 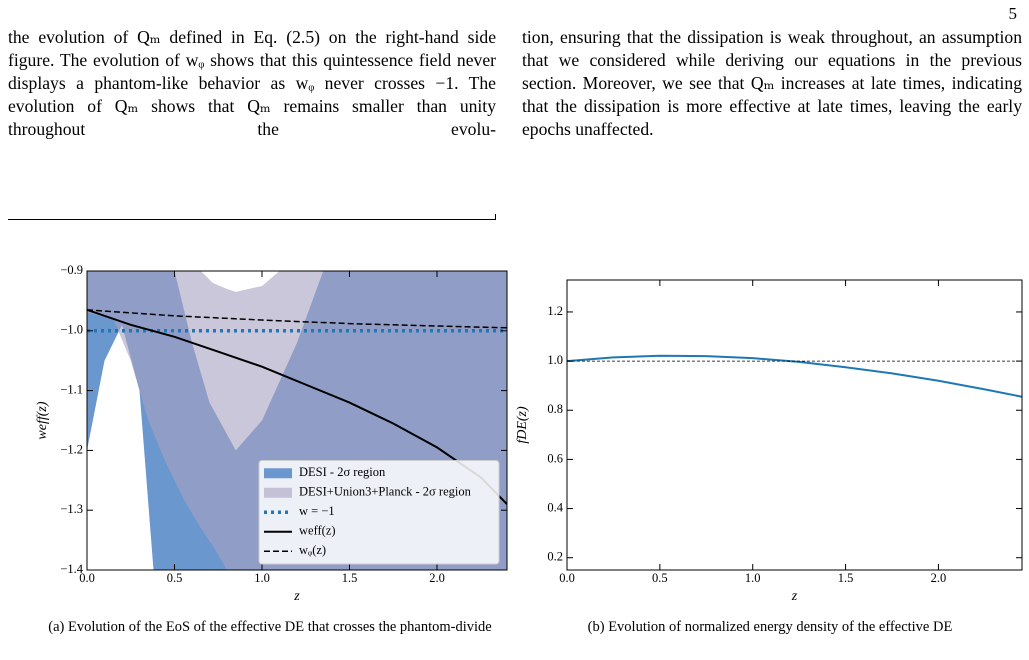 What do you see at coordinates (555, 507) in the screenshot?
I see `y-tick-label: 0.4` at bounding box center [555, 507].